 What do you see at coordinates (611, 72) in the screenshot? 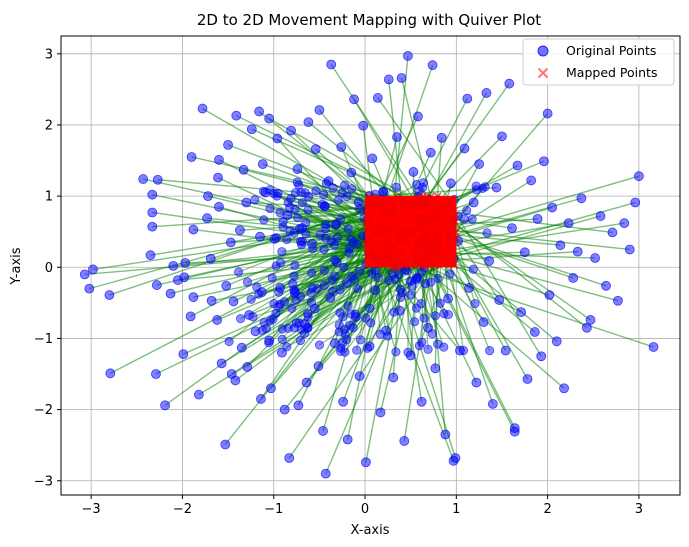
I see `legend-mapped-label: Mapped Points` at bounding box center [611, 72].